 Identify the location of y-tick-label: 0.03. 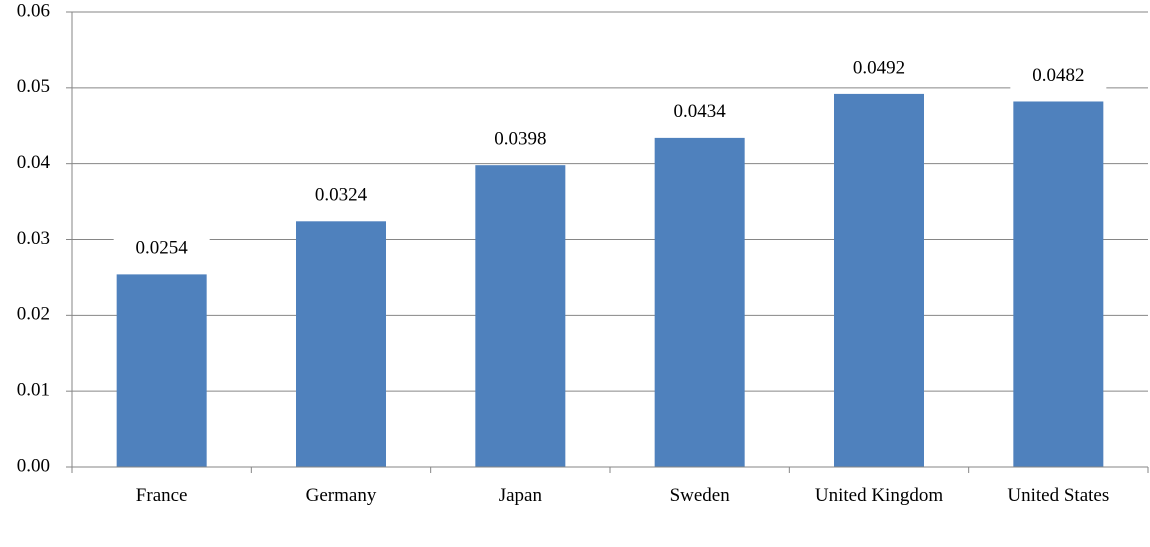
(33, 238).